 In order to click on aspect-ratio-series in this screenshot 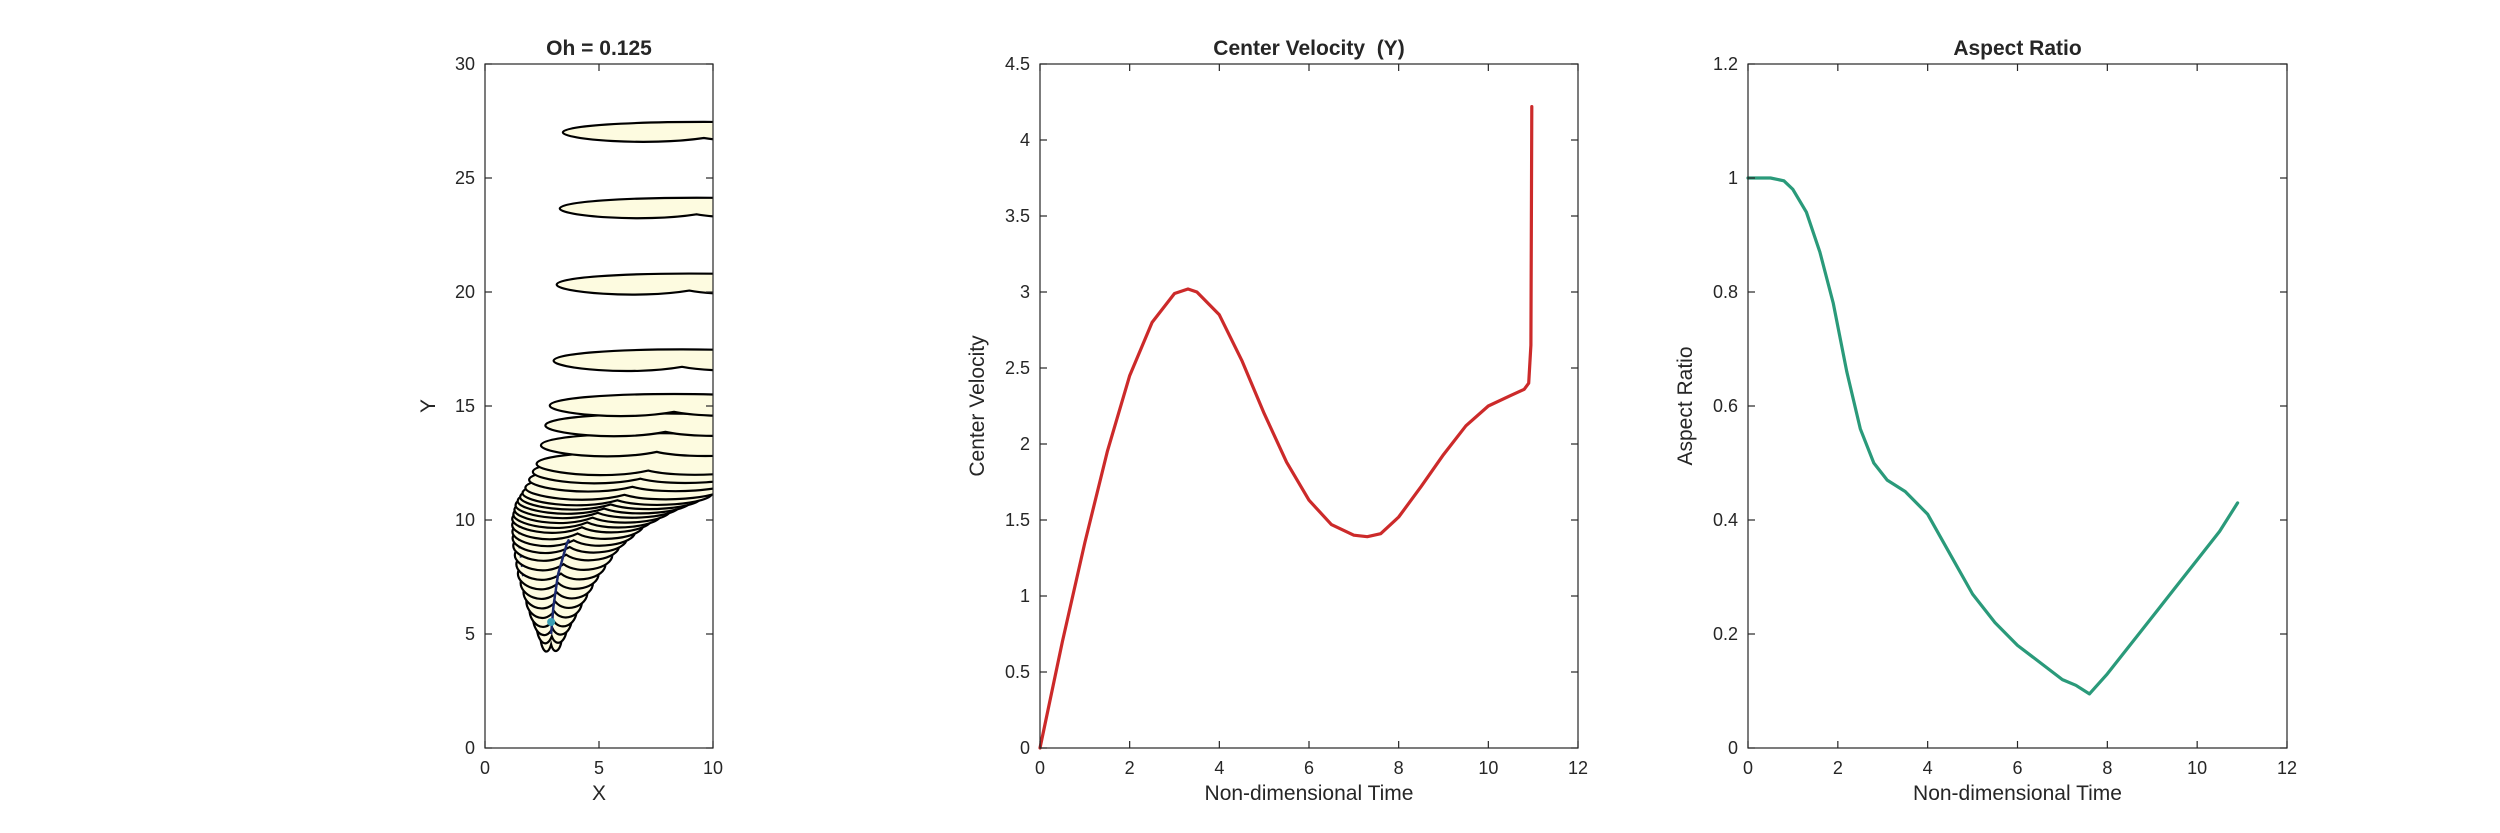, I will do `click(1993, 436)`.